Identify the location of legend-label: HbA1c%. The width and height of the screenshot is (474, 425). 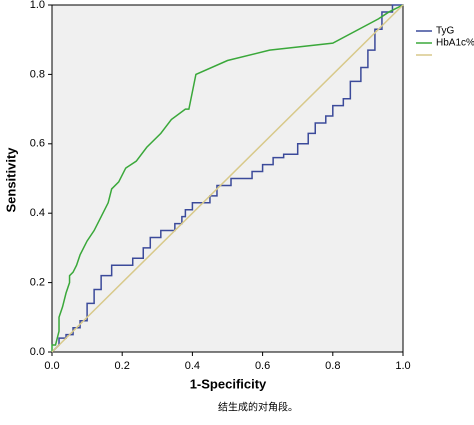
(455, 43).